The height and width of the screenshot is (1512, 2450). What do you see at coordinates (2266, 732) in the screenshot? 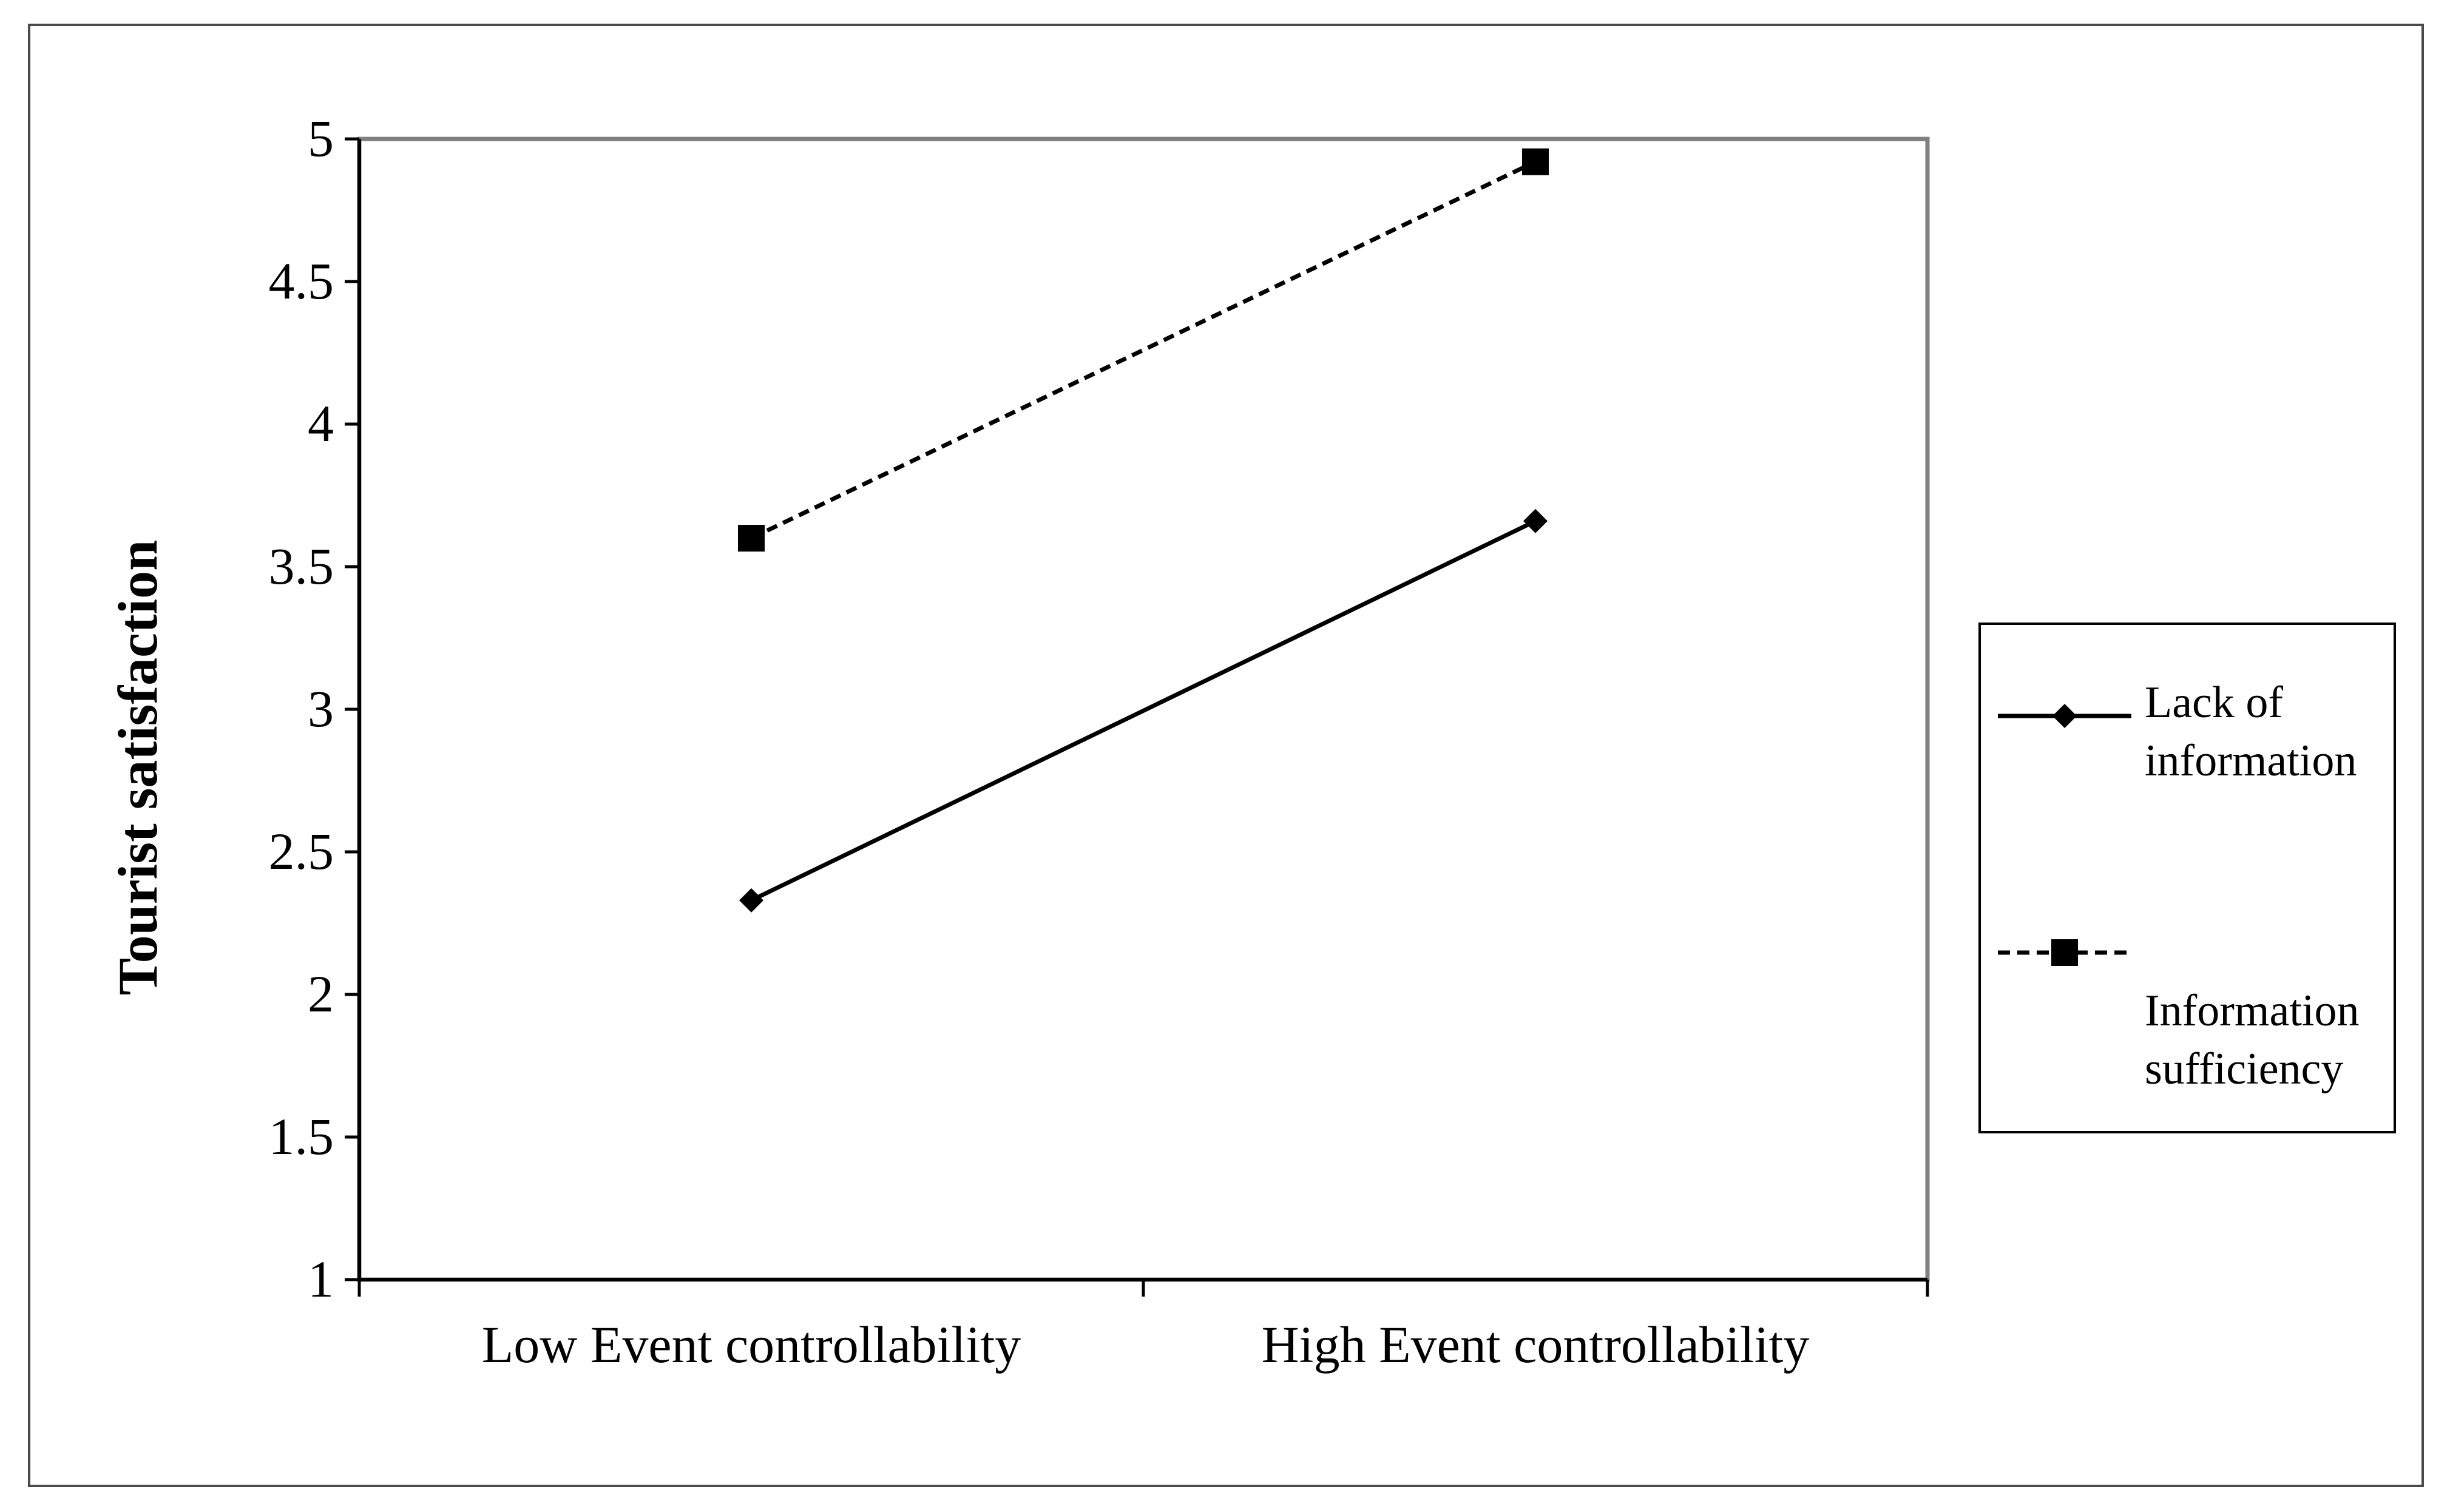
I see `legend-label-lack-of-information: Lack of information` at bounding box center [2266, 732].